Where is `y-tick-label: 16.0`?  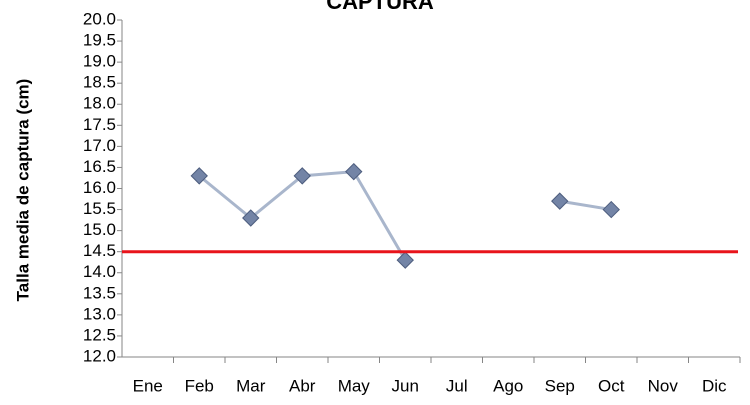
y-tick-label: 16.0 is located at coordinates (99, 187).